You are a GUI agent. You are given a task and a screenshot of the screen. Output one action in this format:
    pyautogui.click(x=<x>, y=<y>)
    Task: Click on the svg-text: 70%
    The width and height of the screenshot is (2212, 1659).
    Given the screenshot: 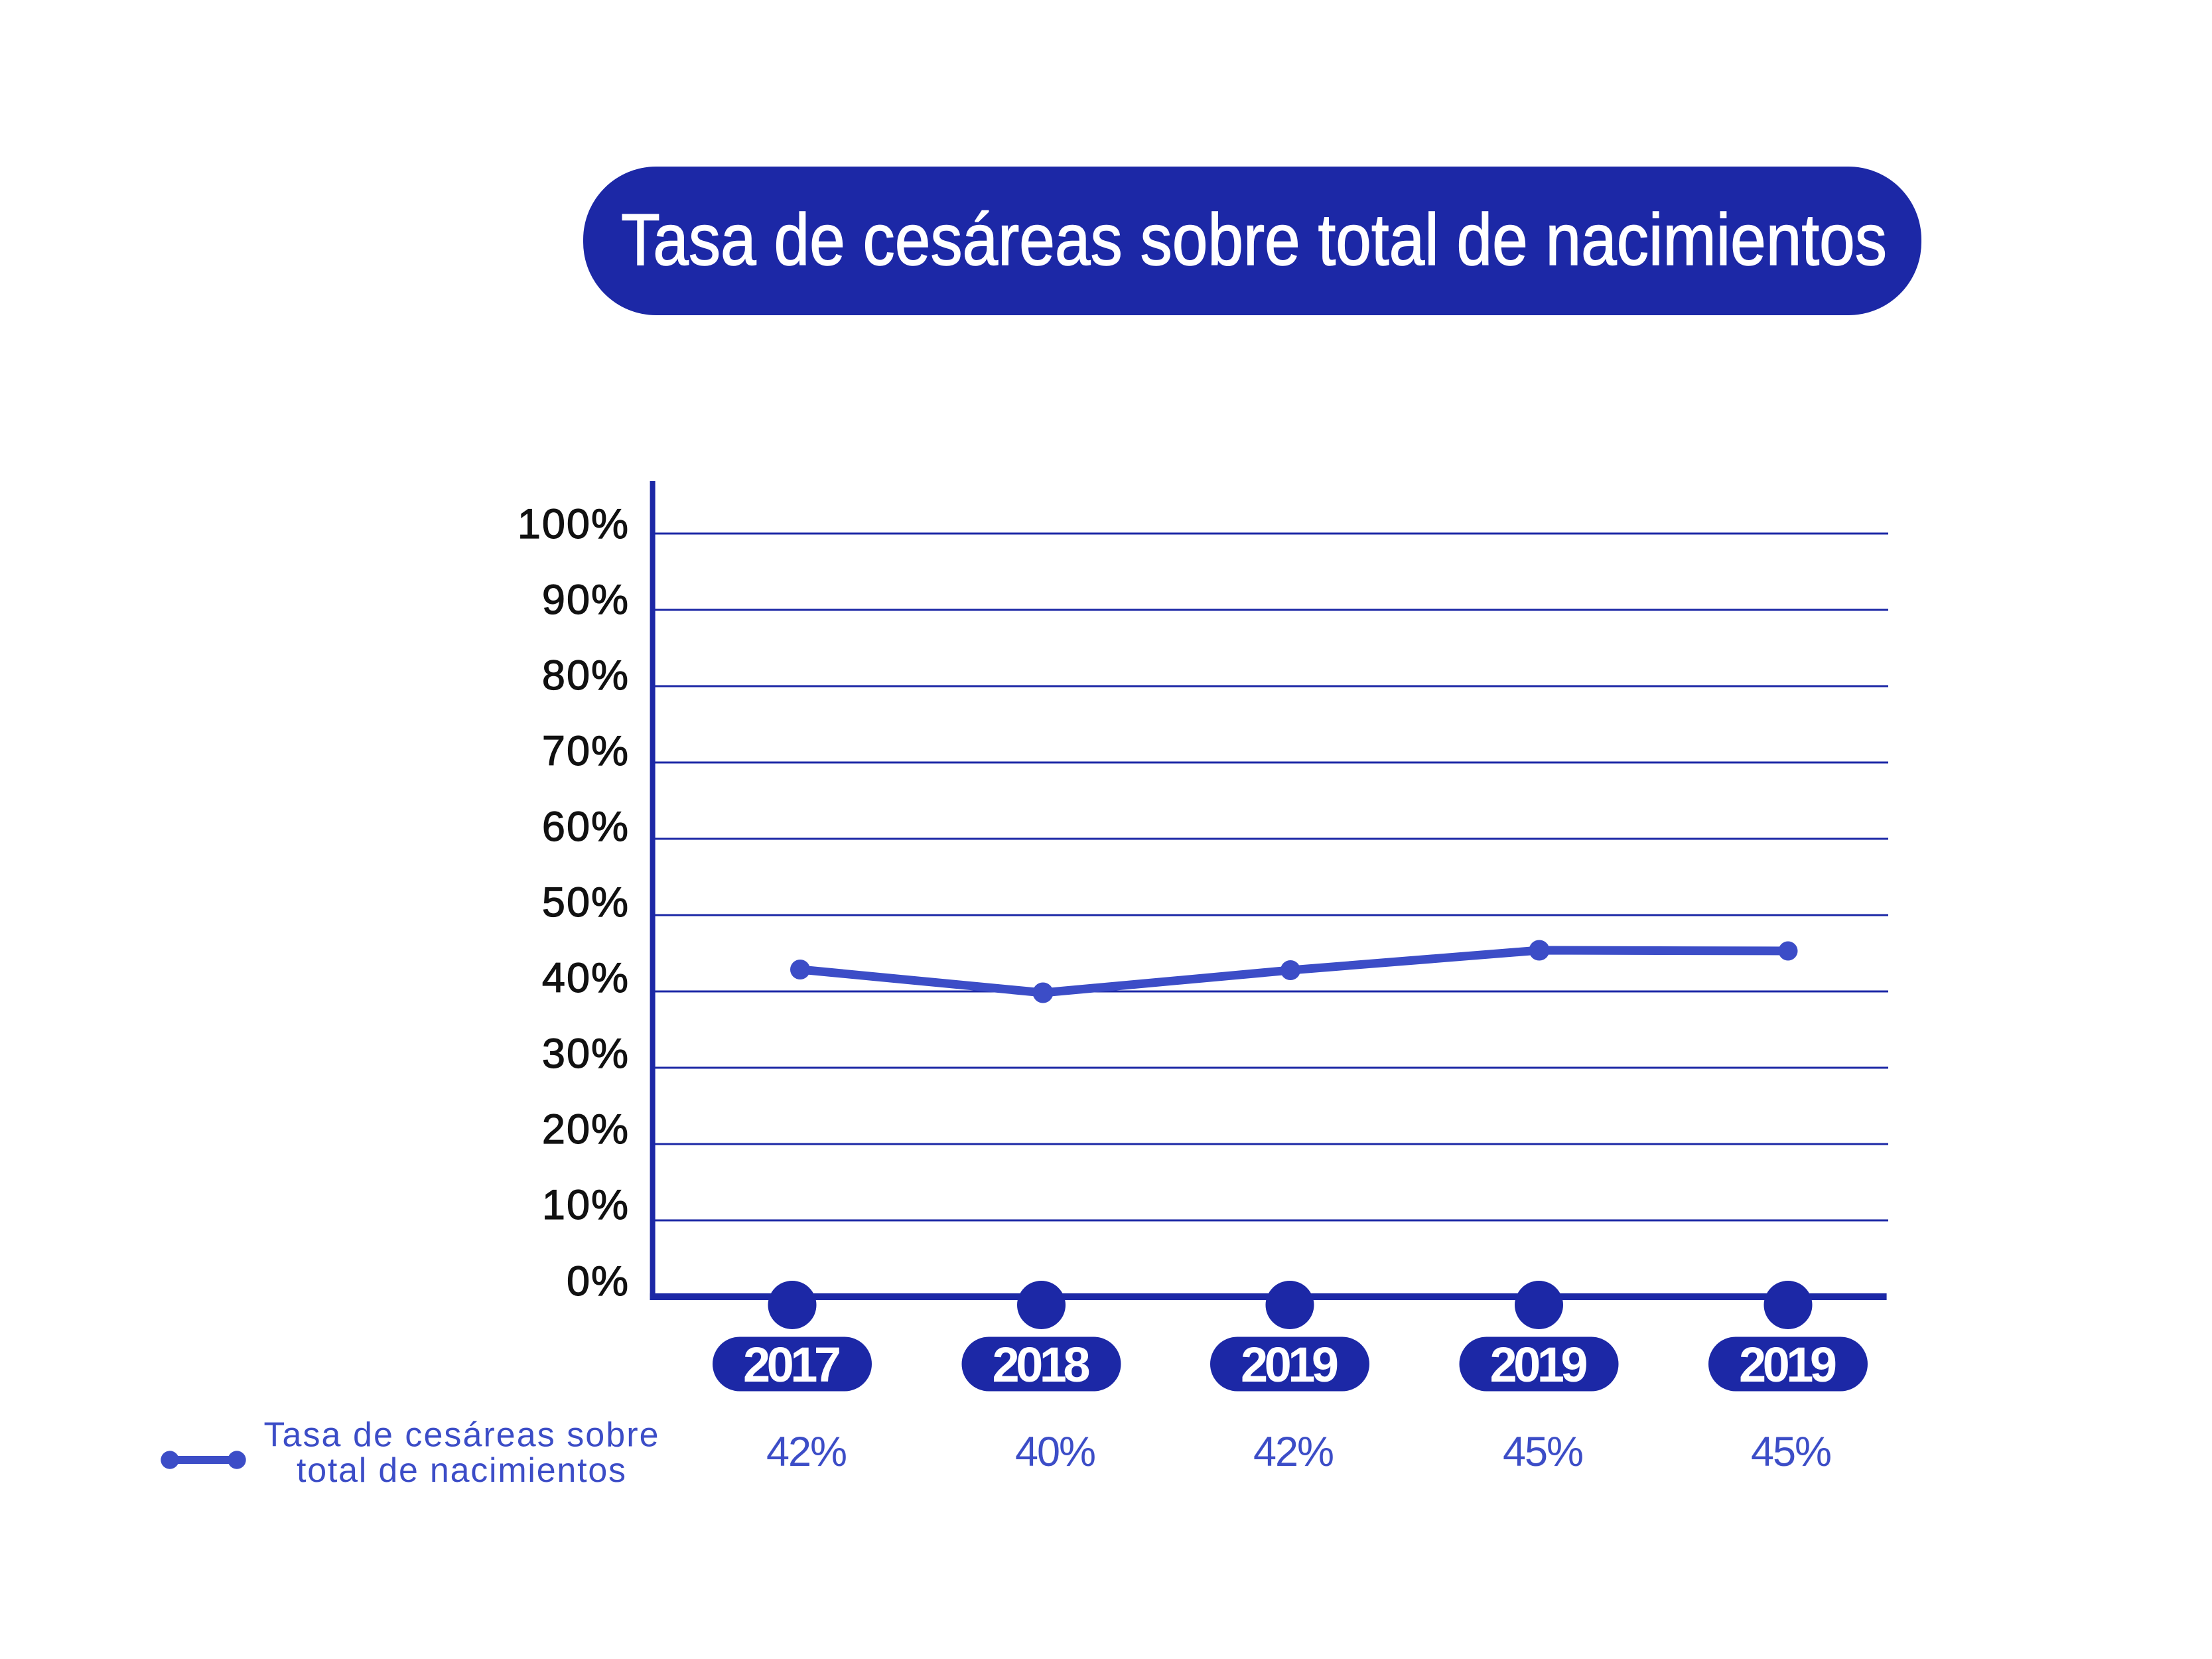 What is the action you would take?
    pyautogui.click(x=586, y=751)
    